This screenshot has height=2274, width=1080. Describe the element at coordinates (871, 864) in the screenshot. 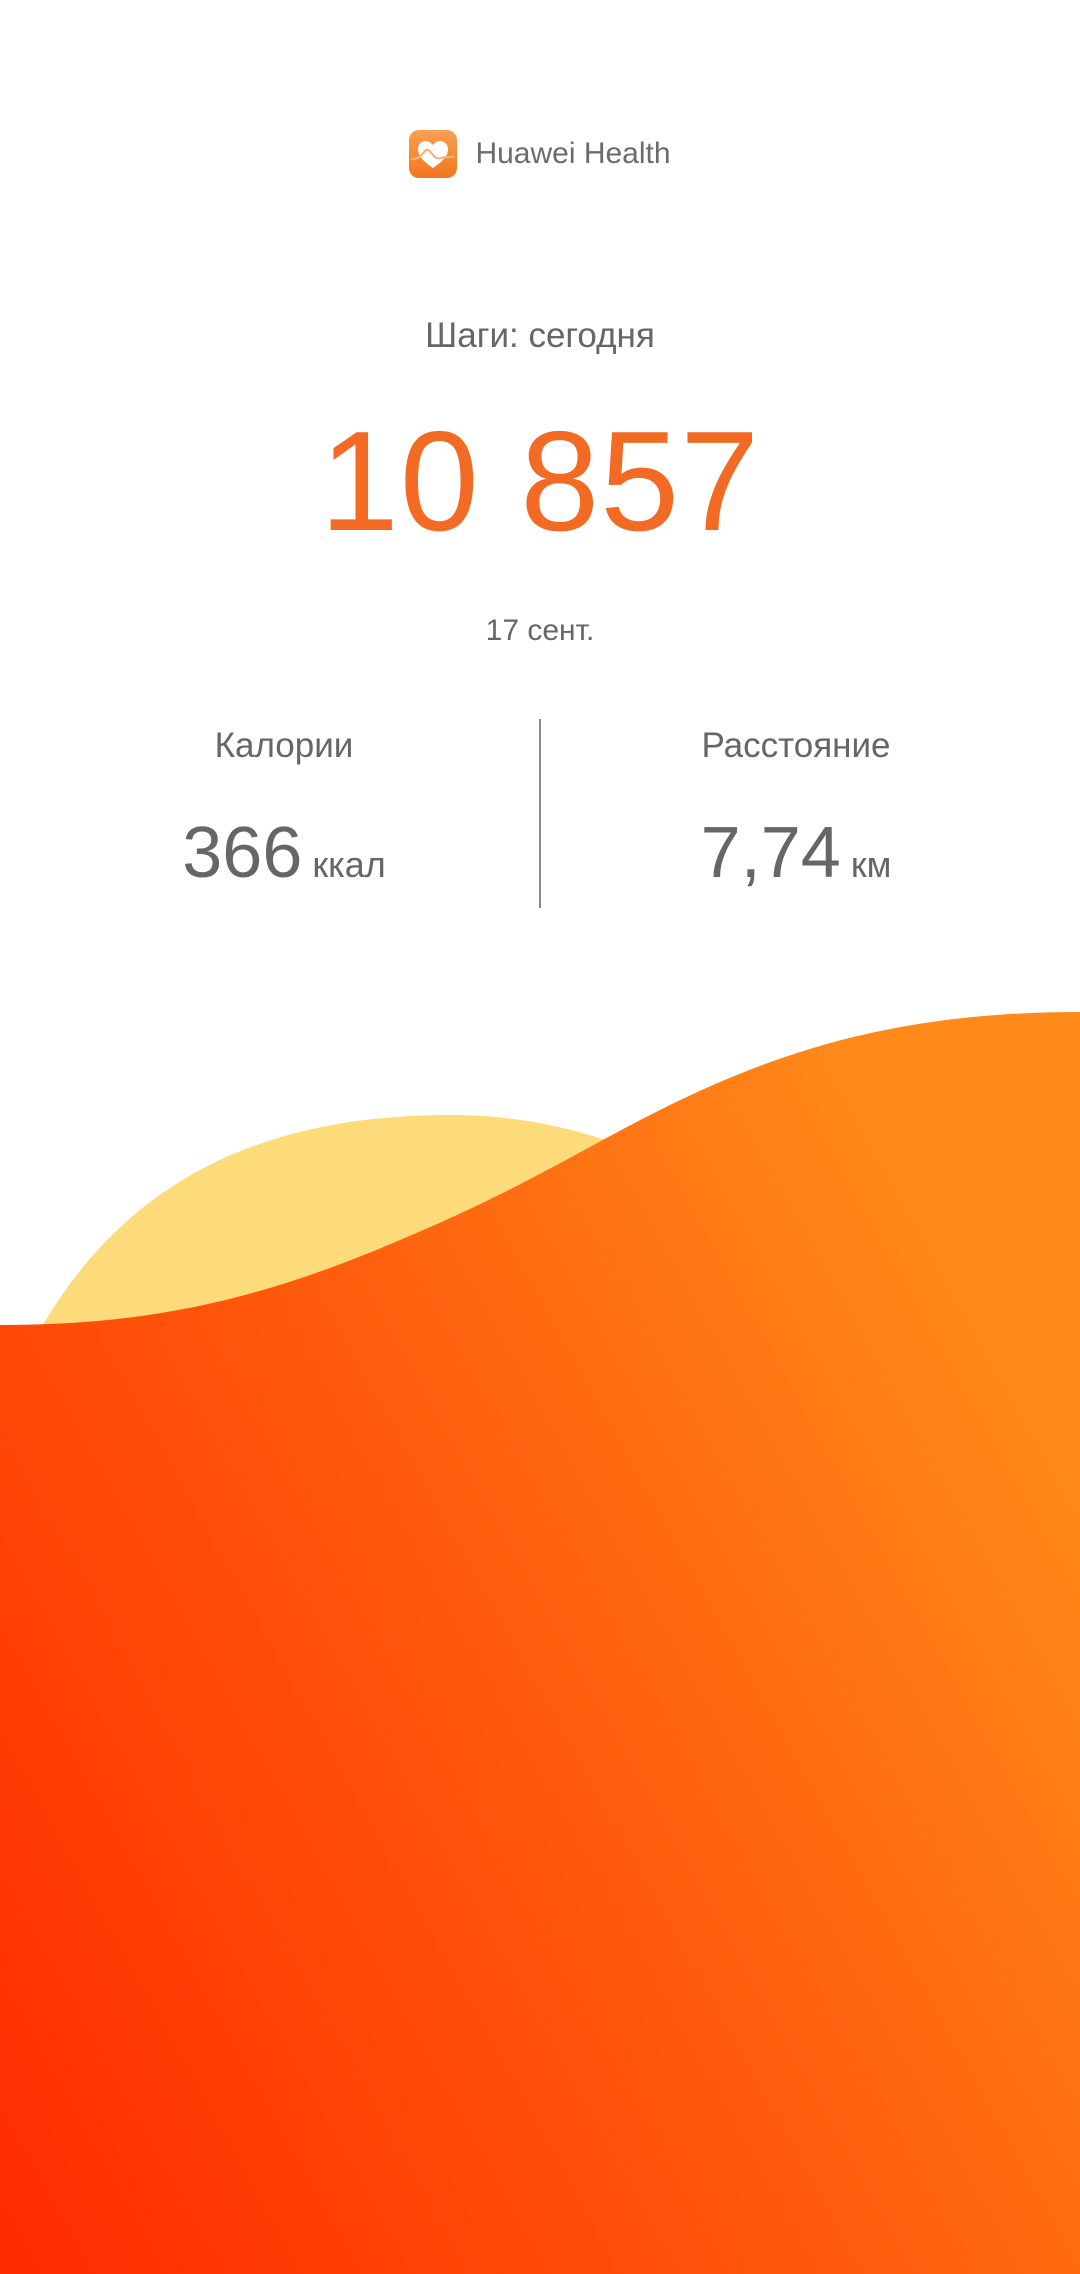

I see `distance-unit: км` at that location.